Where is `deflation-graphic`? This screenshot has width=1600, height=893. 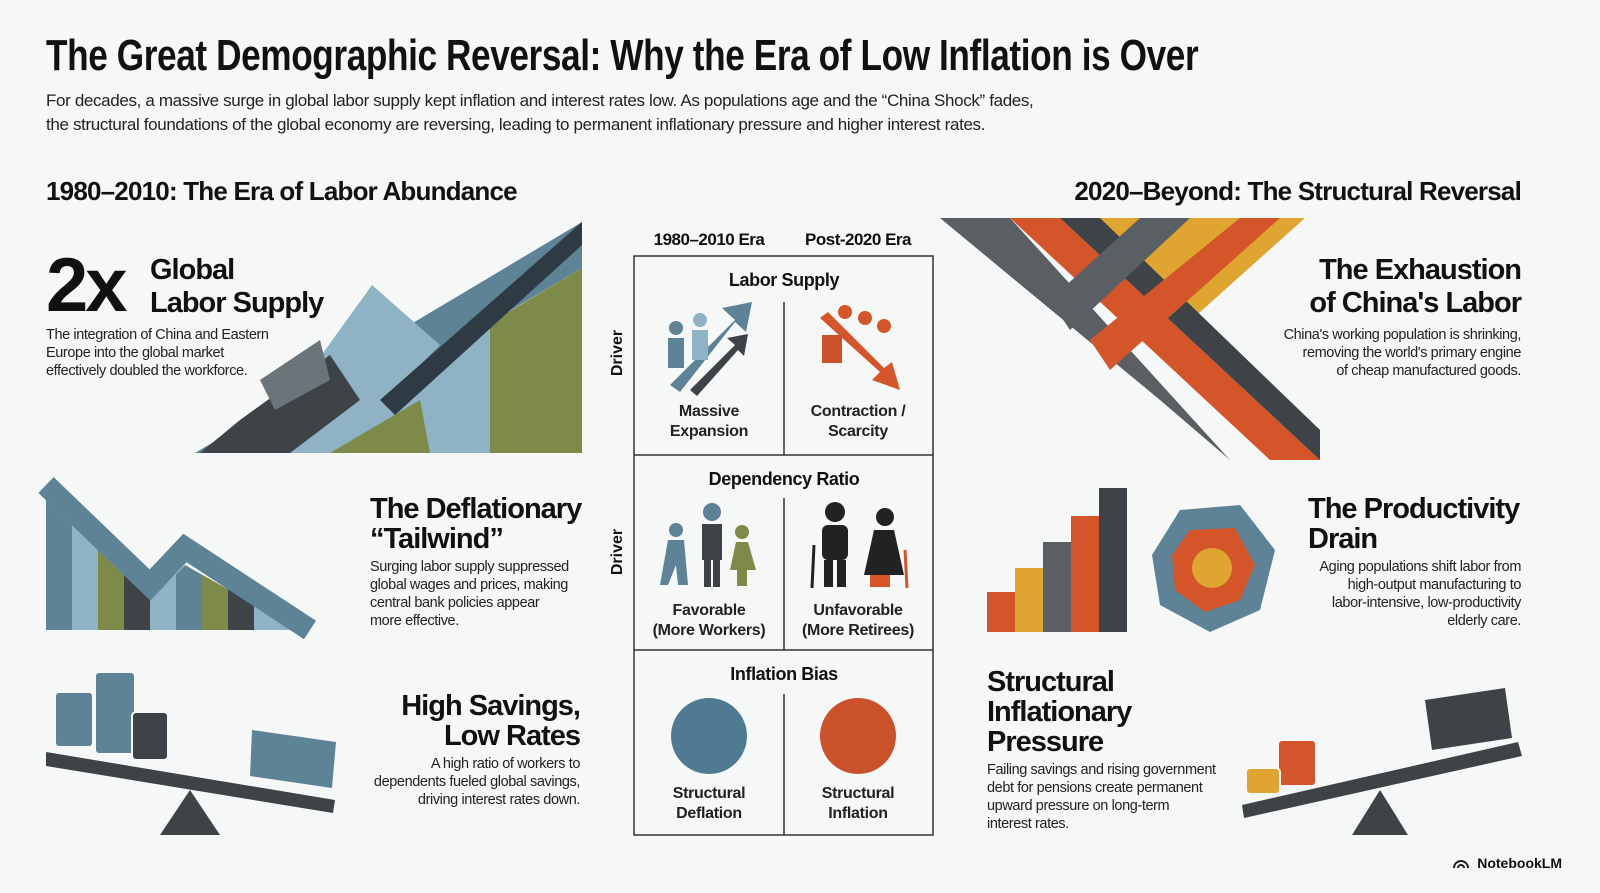
deflation-graphic is located at coordinates (177, 558).